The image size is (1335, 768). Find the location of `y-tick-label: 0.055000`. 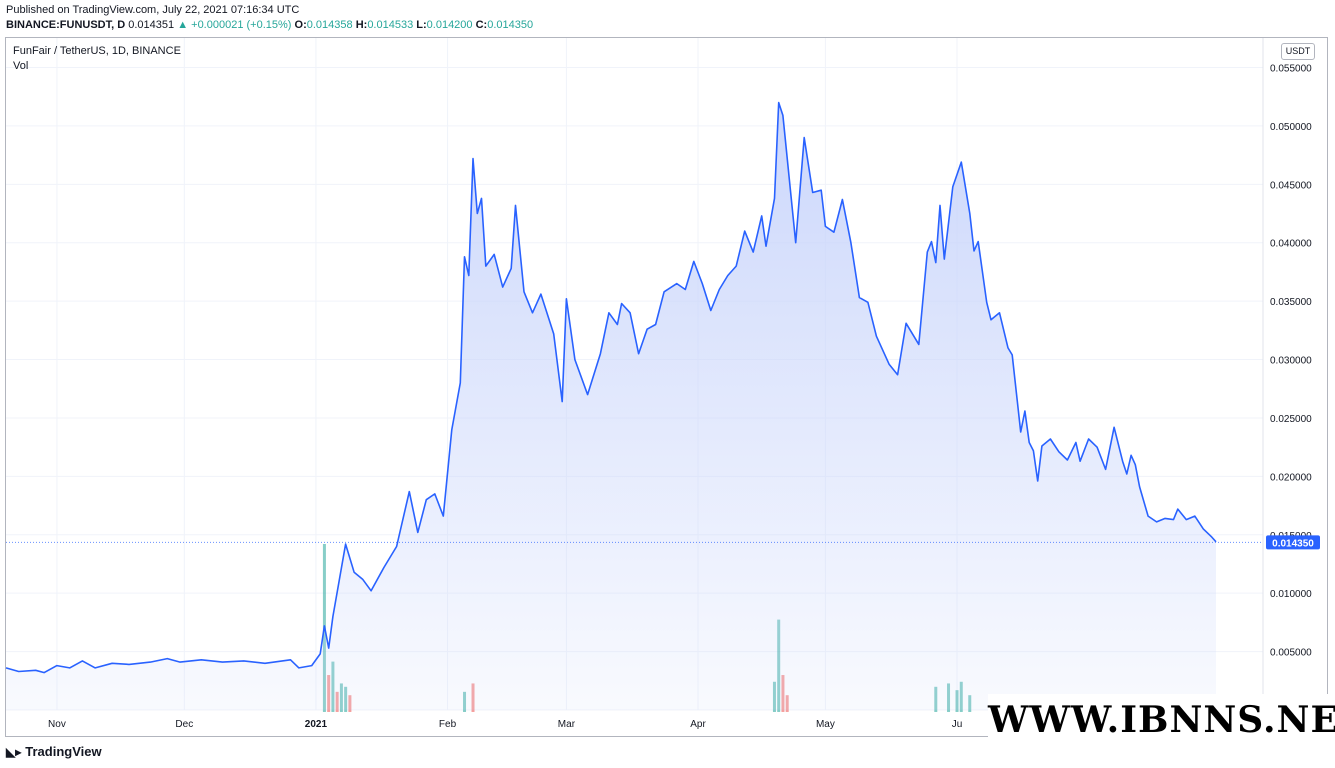

y-tick-label: 0.055000 is located at coordinates (1291, 69).